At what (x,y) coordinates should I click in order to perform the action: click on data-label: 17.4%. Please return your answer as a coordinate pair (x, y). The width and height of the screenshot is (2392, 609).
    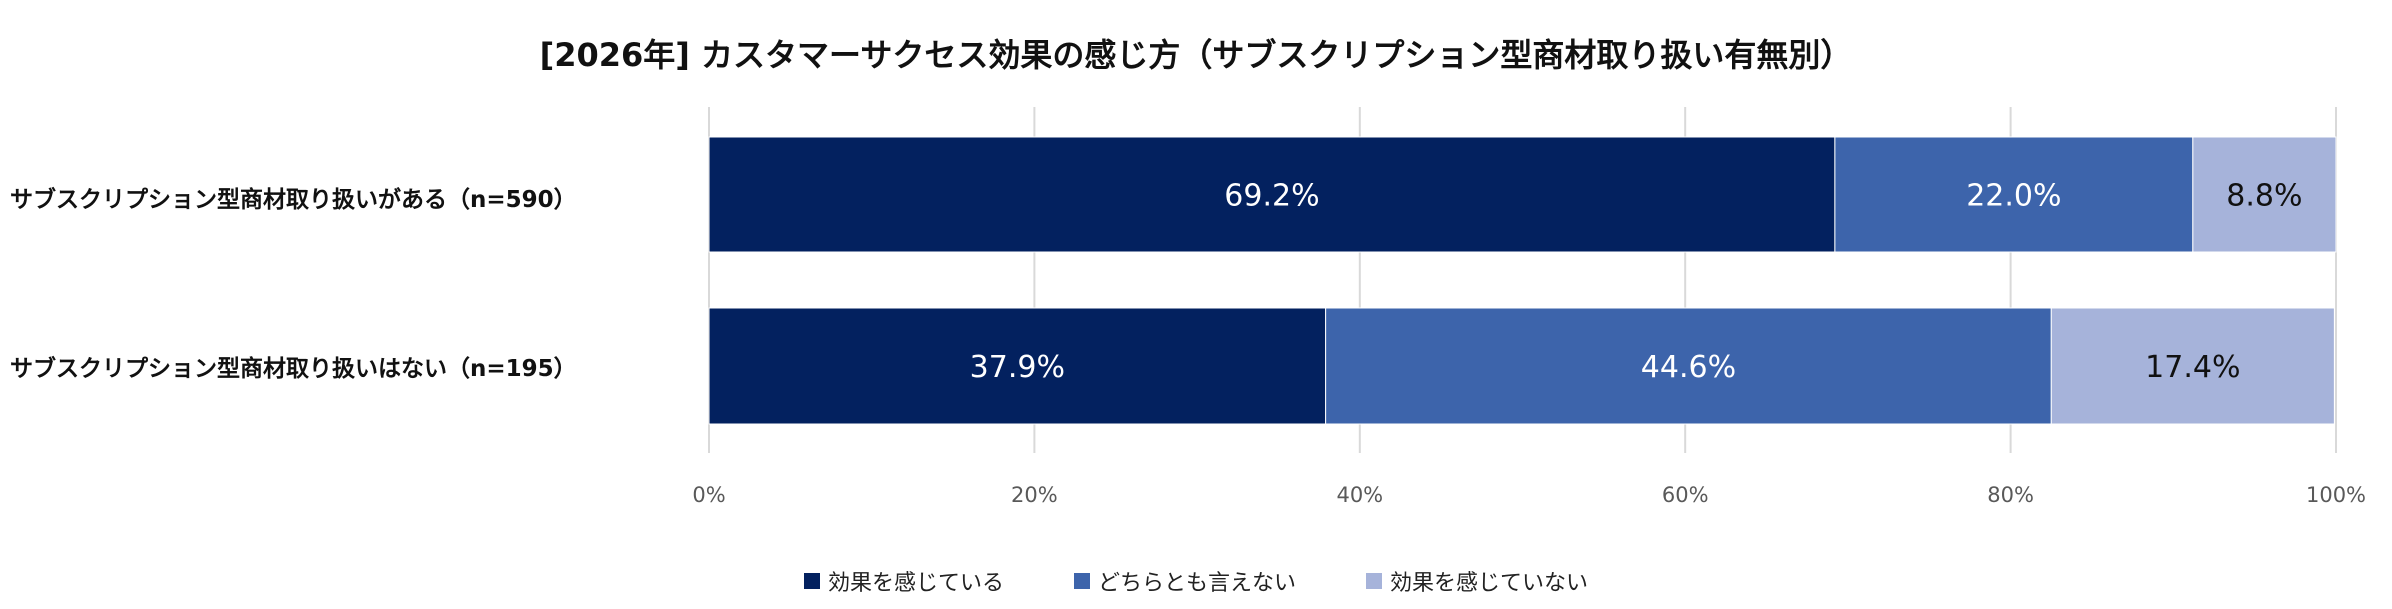
    Looking at the image, I should click on (2192, 367).